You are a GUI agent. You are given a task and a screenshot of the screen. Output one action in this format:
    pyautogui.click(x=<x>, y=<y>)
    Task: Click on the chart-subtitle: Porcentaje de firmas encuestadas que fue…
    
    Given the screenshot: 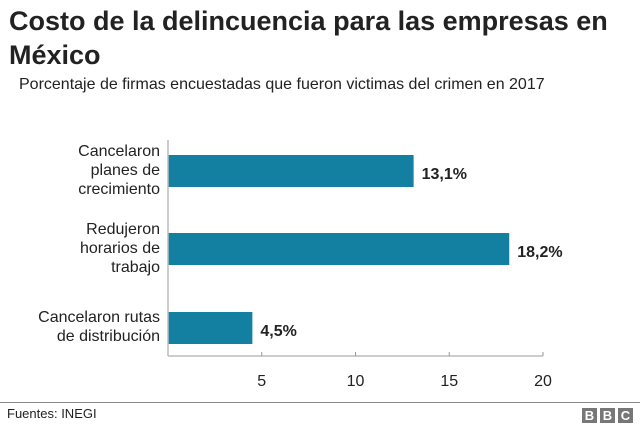 What is the action you would take?
    pyautogui.click(x=282, y=84)
    